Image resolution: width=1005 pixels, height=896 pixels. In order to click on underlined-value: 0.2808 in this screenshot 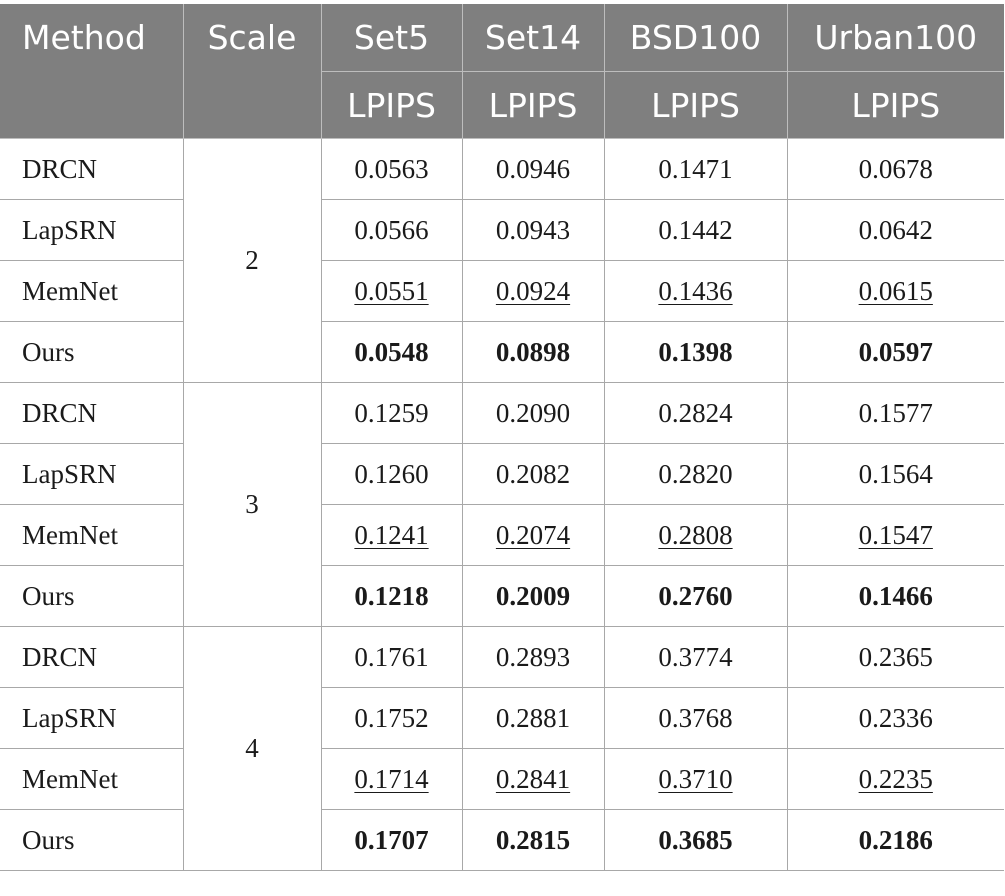, I will do `click(695, 534)`.